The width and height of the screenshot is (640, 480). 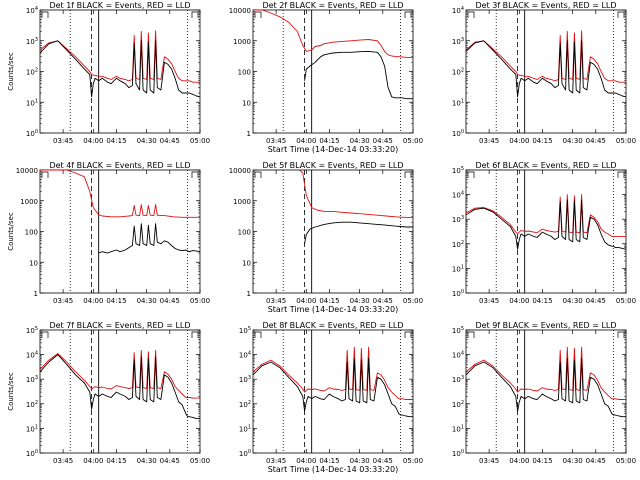 I want to click on panel-title: Det 3f BLACK = Events, RED = LLD, so click(x=545, y=5).